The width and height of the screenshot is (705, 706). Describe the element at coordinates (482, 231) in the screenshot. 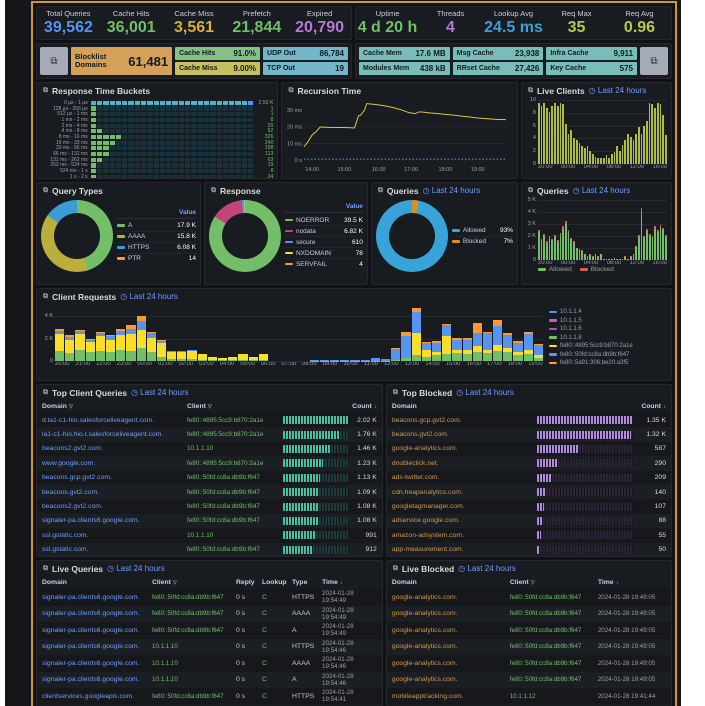

I see `legend-item-allowed: Allowed 93%` at that location.